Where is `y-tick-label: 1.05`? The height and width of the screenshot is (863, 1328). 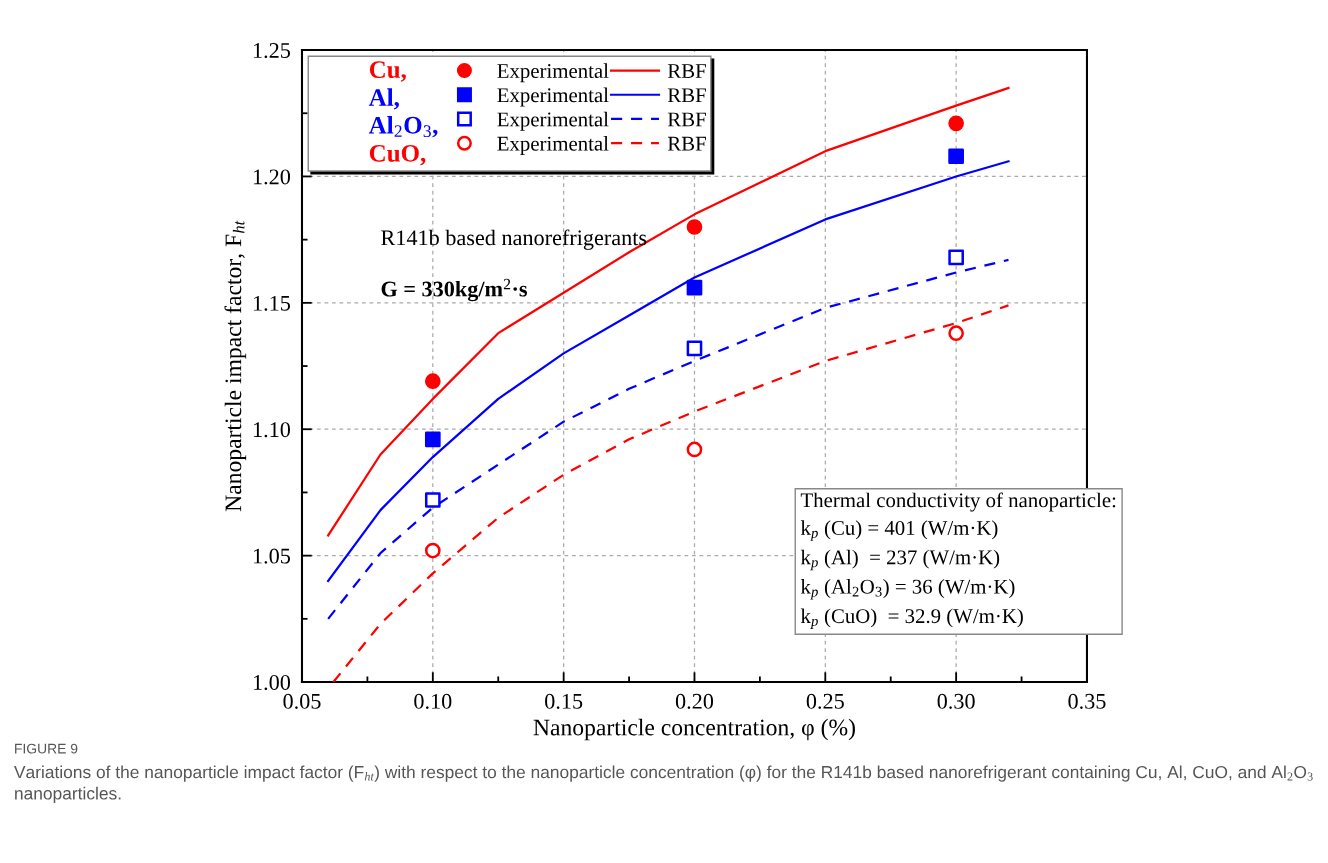 y-tick-label: 1.05 is located at coordinates (272, 556).